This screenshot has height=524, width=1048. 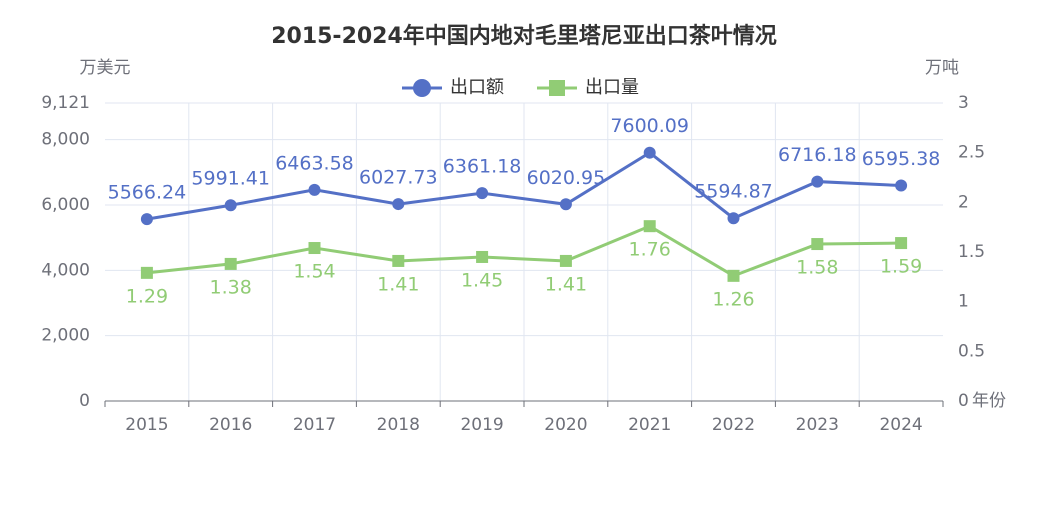 What do you see at coordinates (482, 167) in the screenshot?
I see `data-label: 6361.18` at bounding box center [482, 167].